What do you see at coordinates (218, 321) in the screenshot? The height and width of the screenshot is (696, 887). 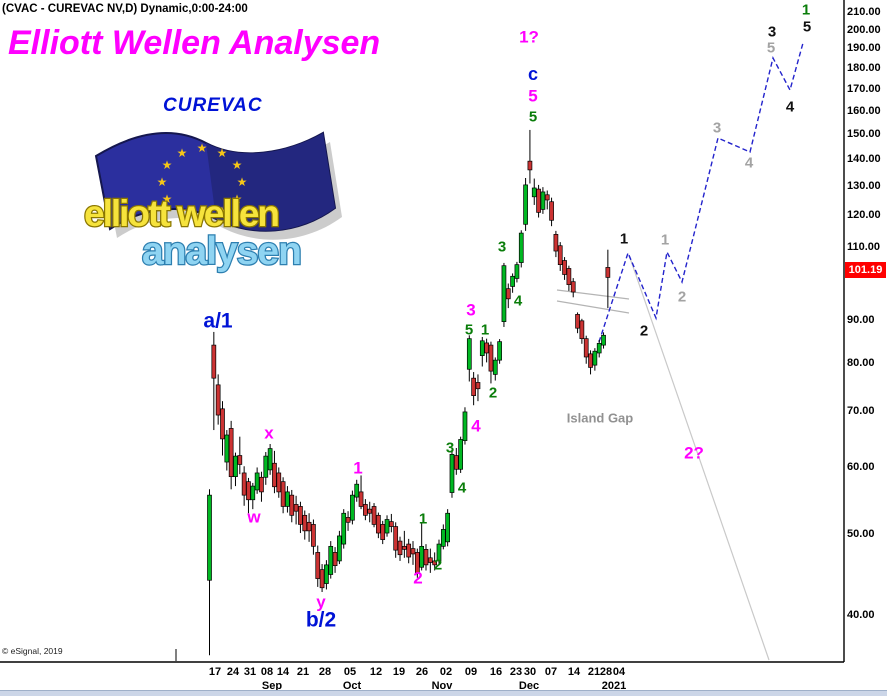 I see `wave-label-a/1: a/1` at bounding box center [218, 321].